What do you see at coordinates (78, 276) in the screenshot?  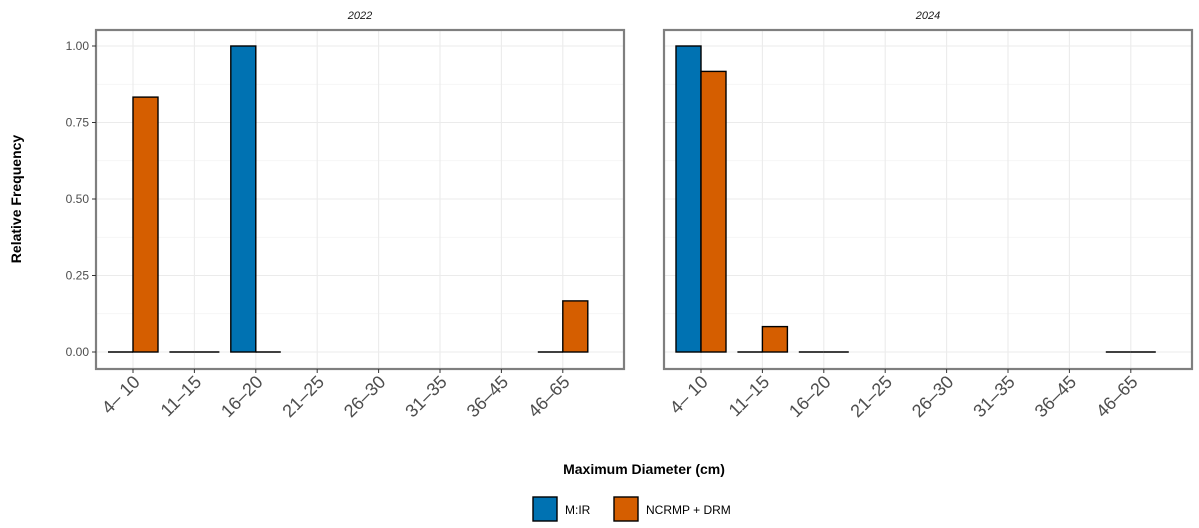 I see `y-tick-label: 0.25` at bounding box center [78, 276].